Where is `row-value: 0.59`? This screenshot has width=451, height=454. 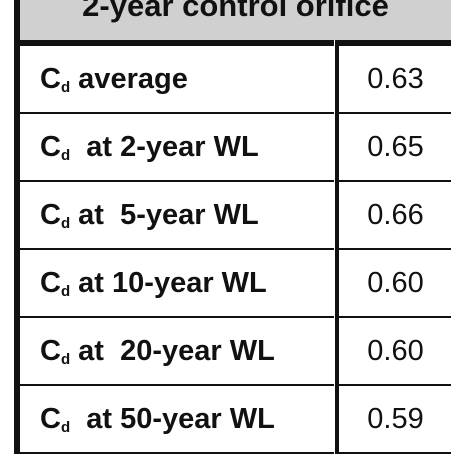
row-value: 0.59 is located at coordinates (395, 419).